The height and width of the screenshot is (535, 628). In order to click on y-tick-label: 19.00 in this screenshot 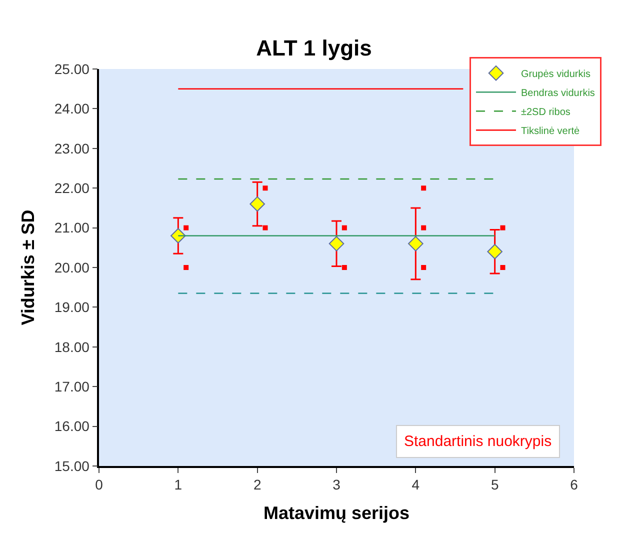, I will do `click(72, 307)`.